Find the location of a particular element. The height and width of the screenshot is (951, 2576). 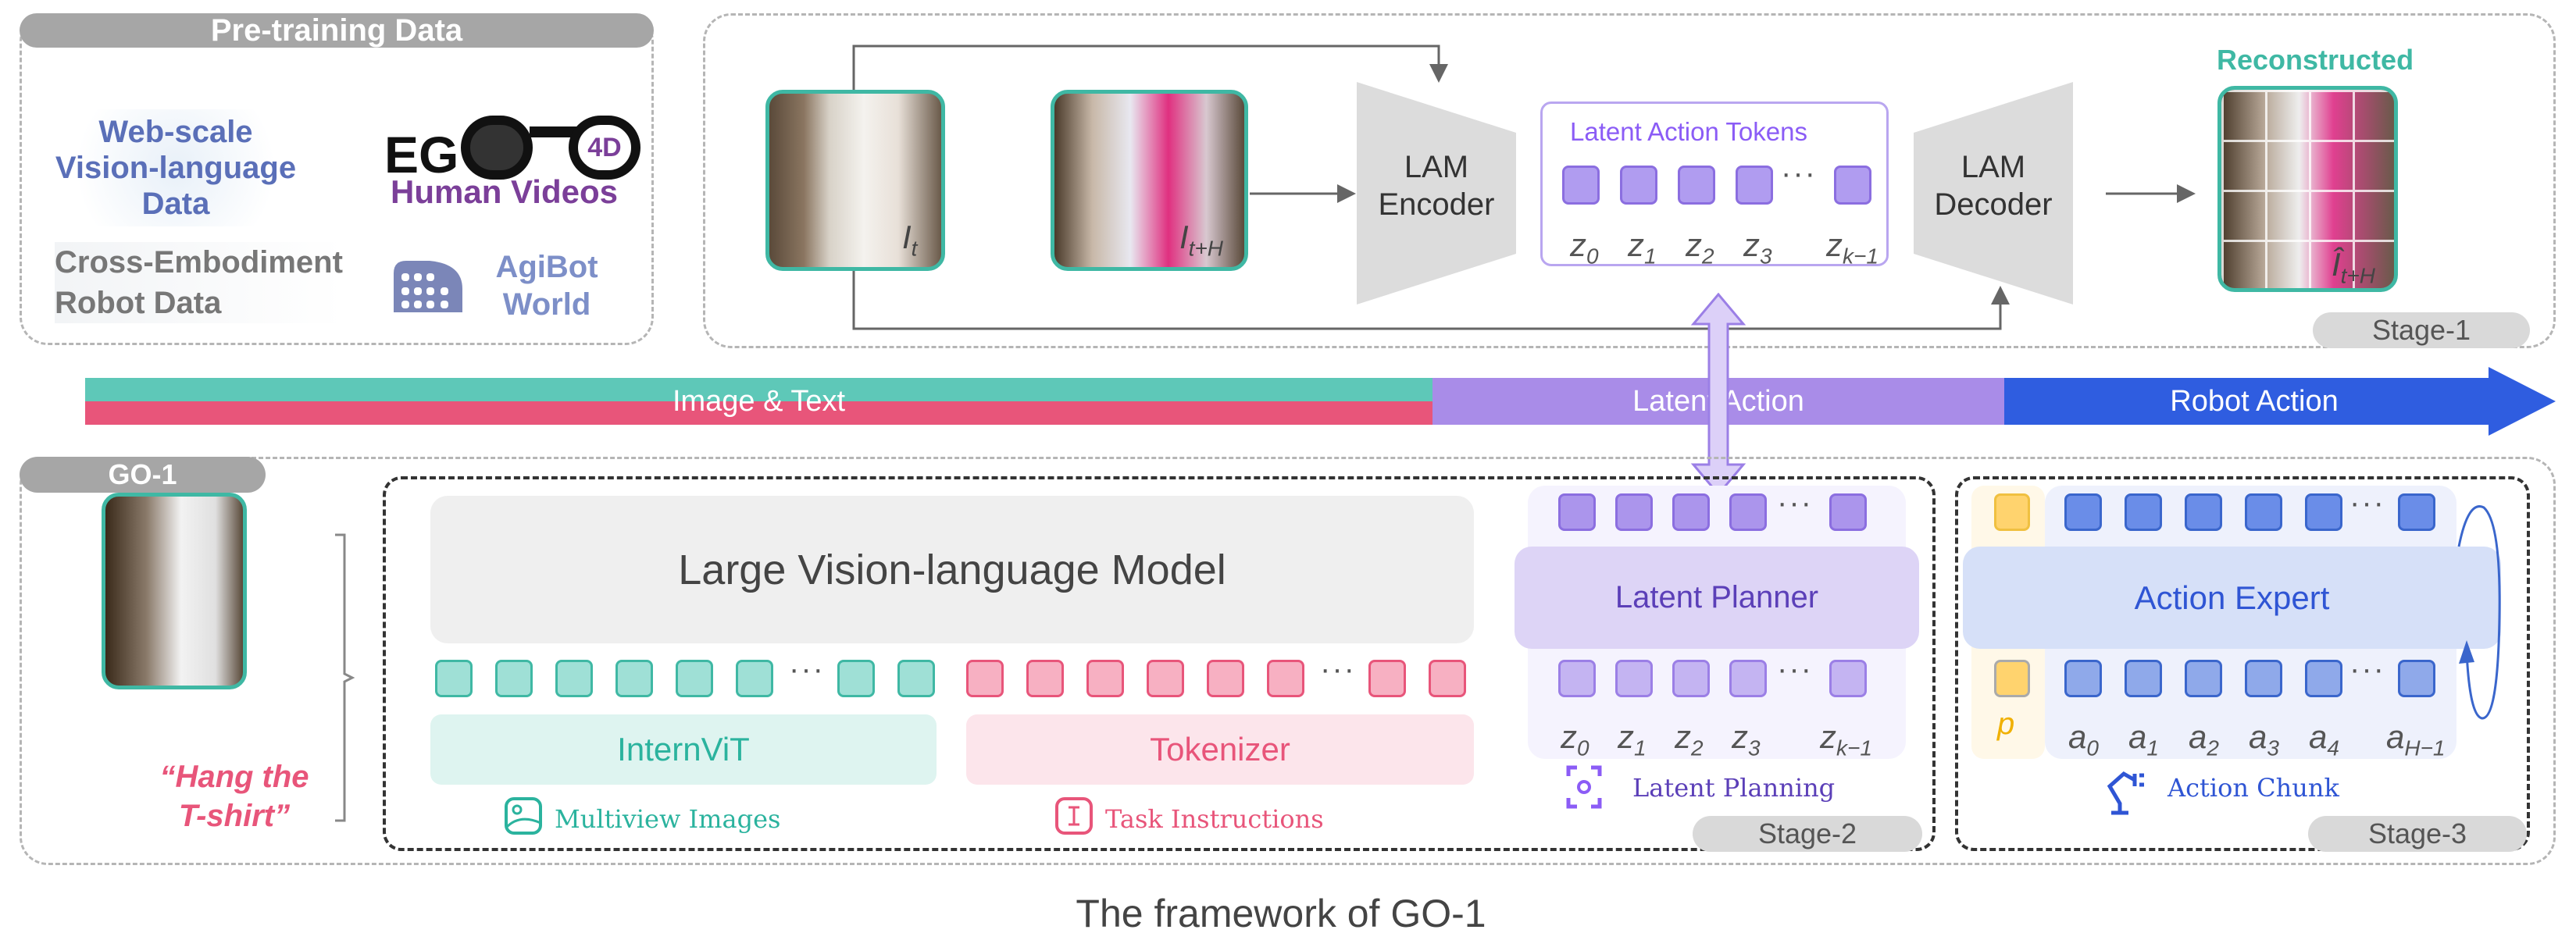

stage2-label: Stage-2 is located at coordinates (1807, 834).